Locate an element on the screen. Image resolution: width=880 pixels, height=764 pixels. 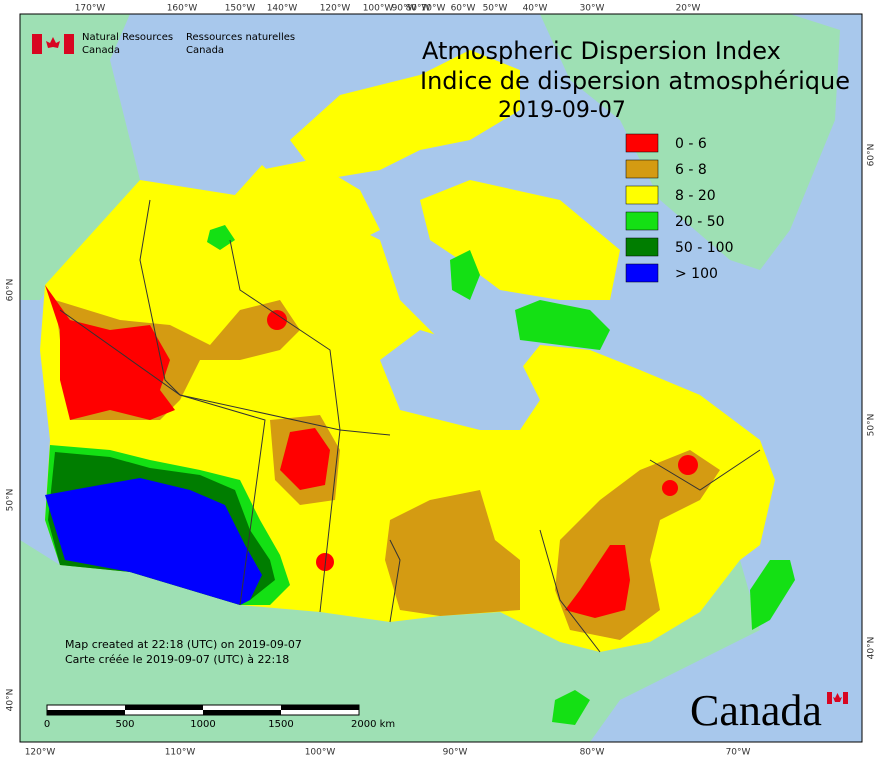
scale-label: 1500 is located at coordinates (280, 724).